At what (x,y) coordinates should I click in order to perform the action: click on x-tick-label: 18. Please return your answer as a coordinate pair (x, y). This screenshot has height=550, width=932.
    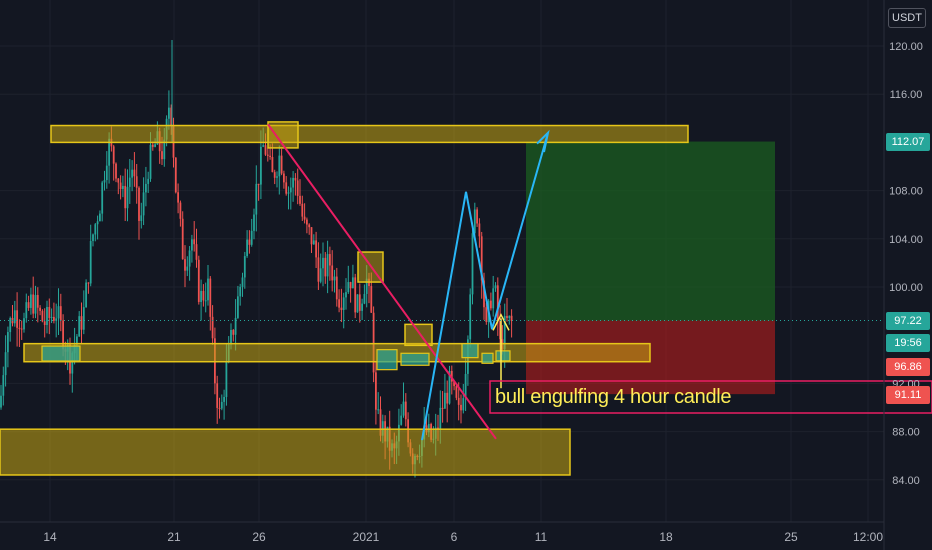
    Looking at the image, I should click on (666, 537).